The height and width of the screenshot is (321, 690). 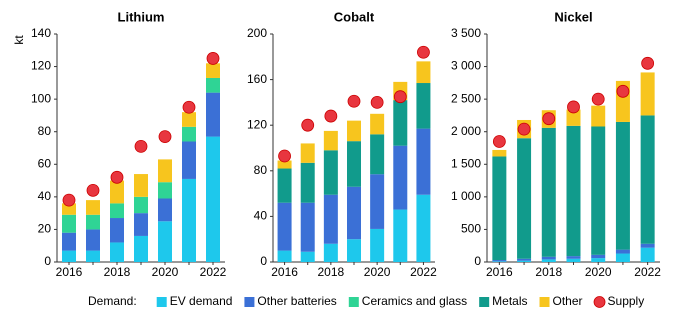 I want to click on legend-label: EV demand, so click(x=201, y=301).